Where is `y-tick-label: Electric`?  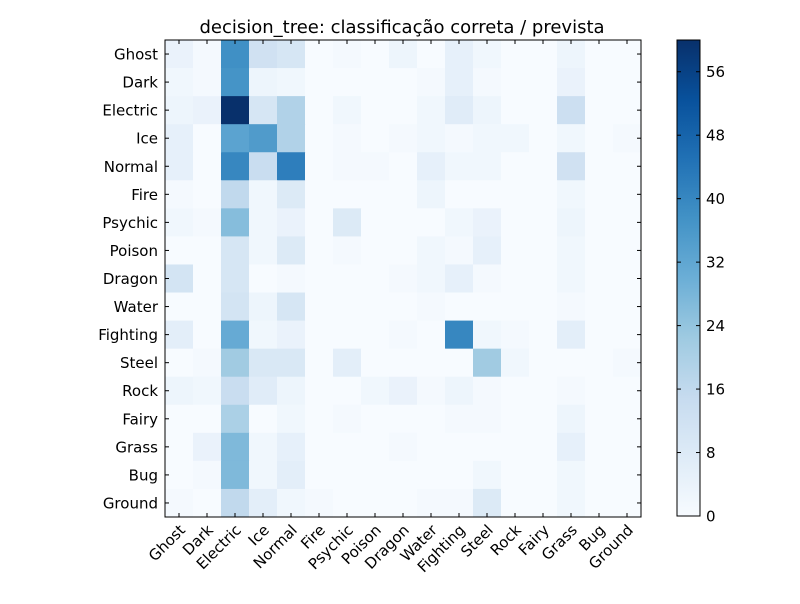
y-tick-label: Electric is located at coordinates (130, 111).